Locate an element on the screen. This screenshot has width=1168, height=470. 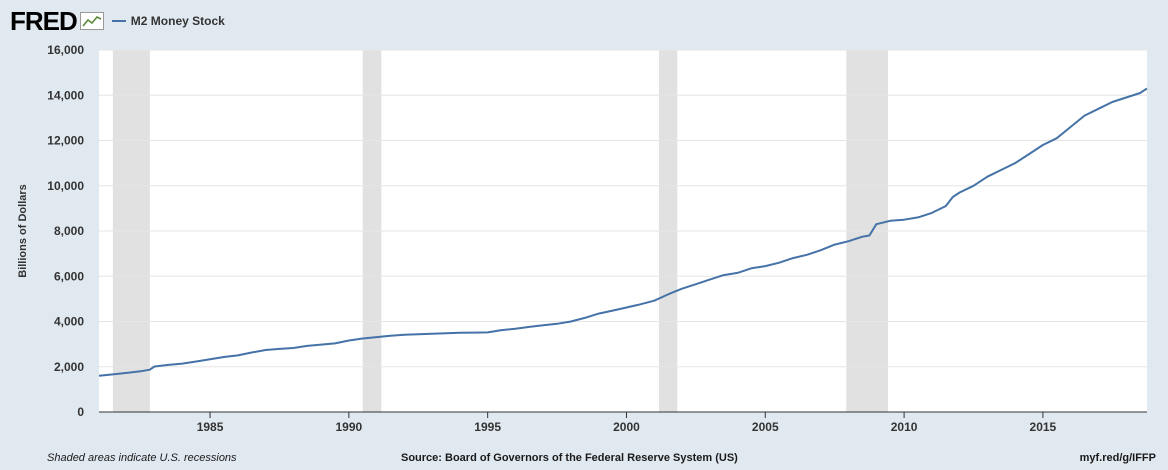
recession-note: Shaded areas indicate U.S. recessions is located at coordinates (142, 458).